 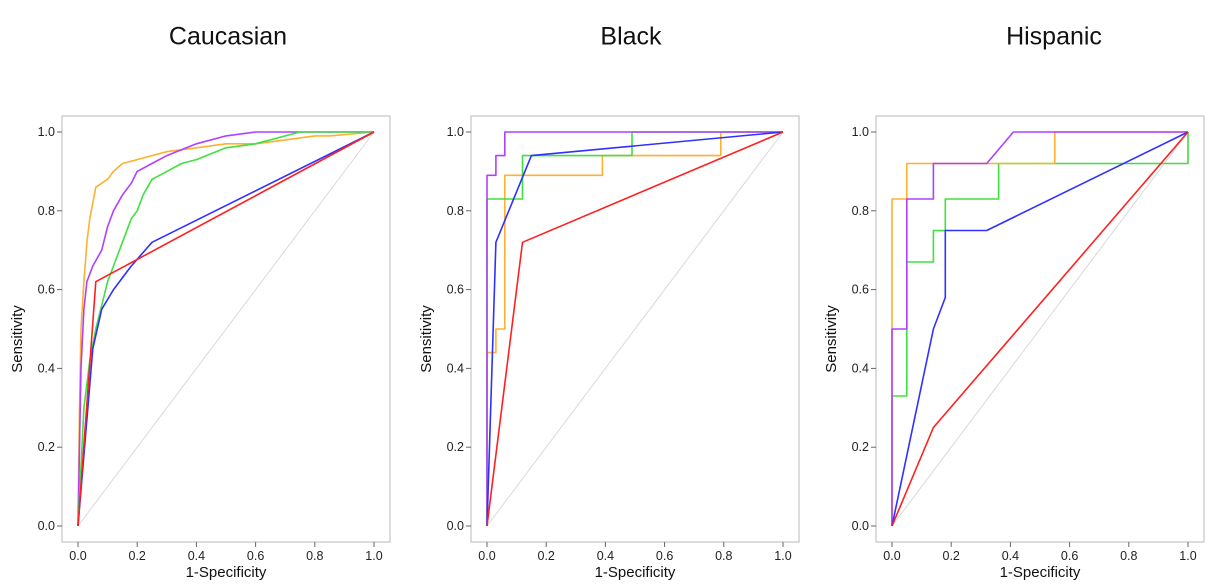 What do you see at coordinates (1054, 37) in the screenshot?
I see `chart-title: Hispanic` at bounding box center [1054, 37].